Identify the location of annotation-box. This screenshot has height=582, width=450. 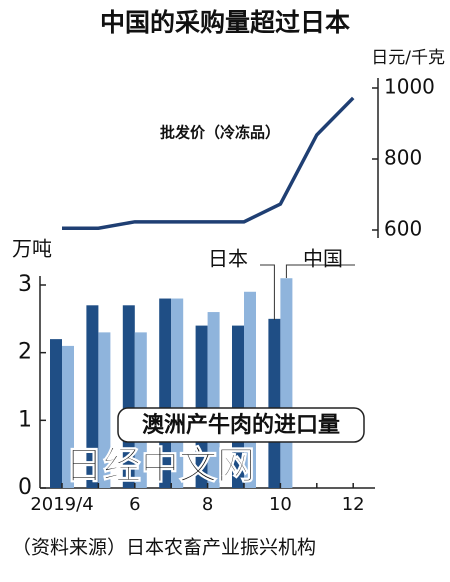
(241, 425).